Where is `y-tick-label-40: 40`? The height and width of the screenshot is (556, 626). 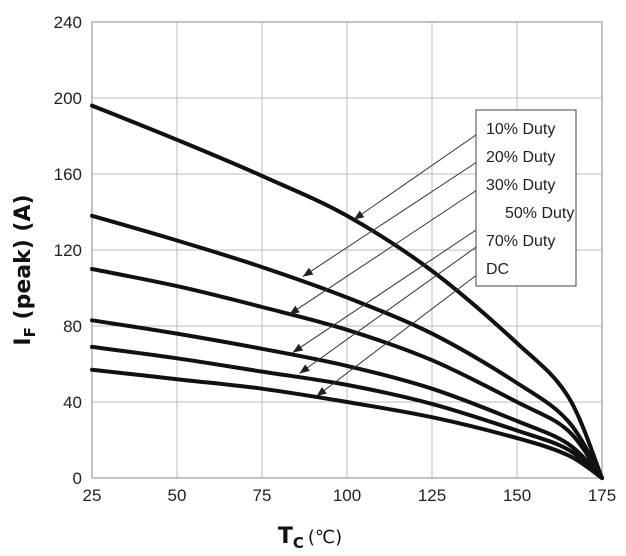
y-tick-label-40: 40 is located at coordinates (72, 402).